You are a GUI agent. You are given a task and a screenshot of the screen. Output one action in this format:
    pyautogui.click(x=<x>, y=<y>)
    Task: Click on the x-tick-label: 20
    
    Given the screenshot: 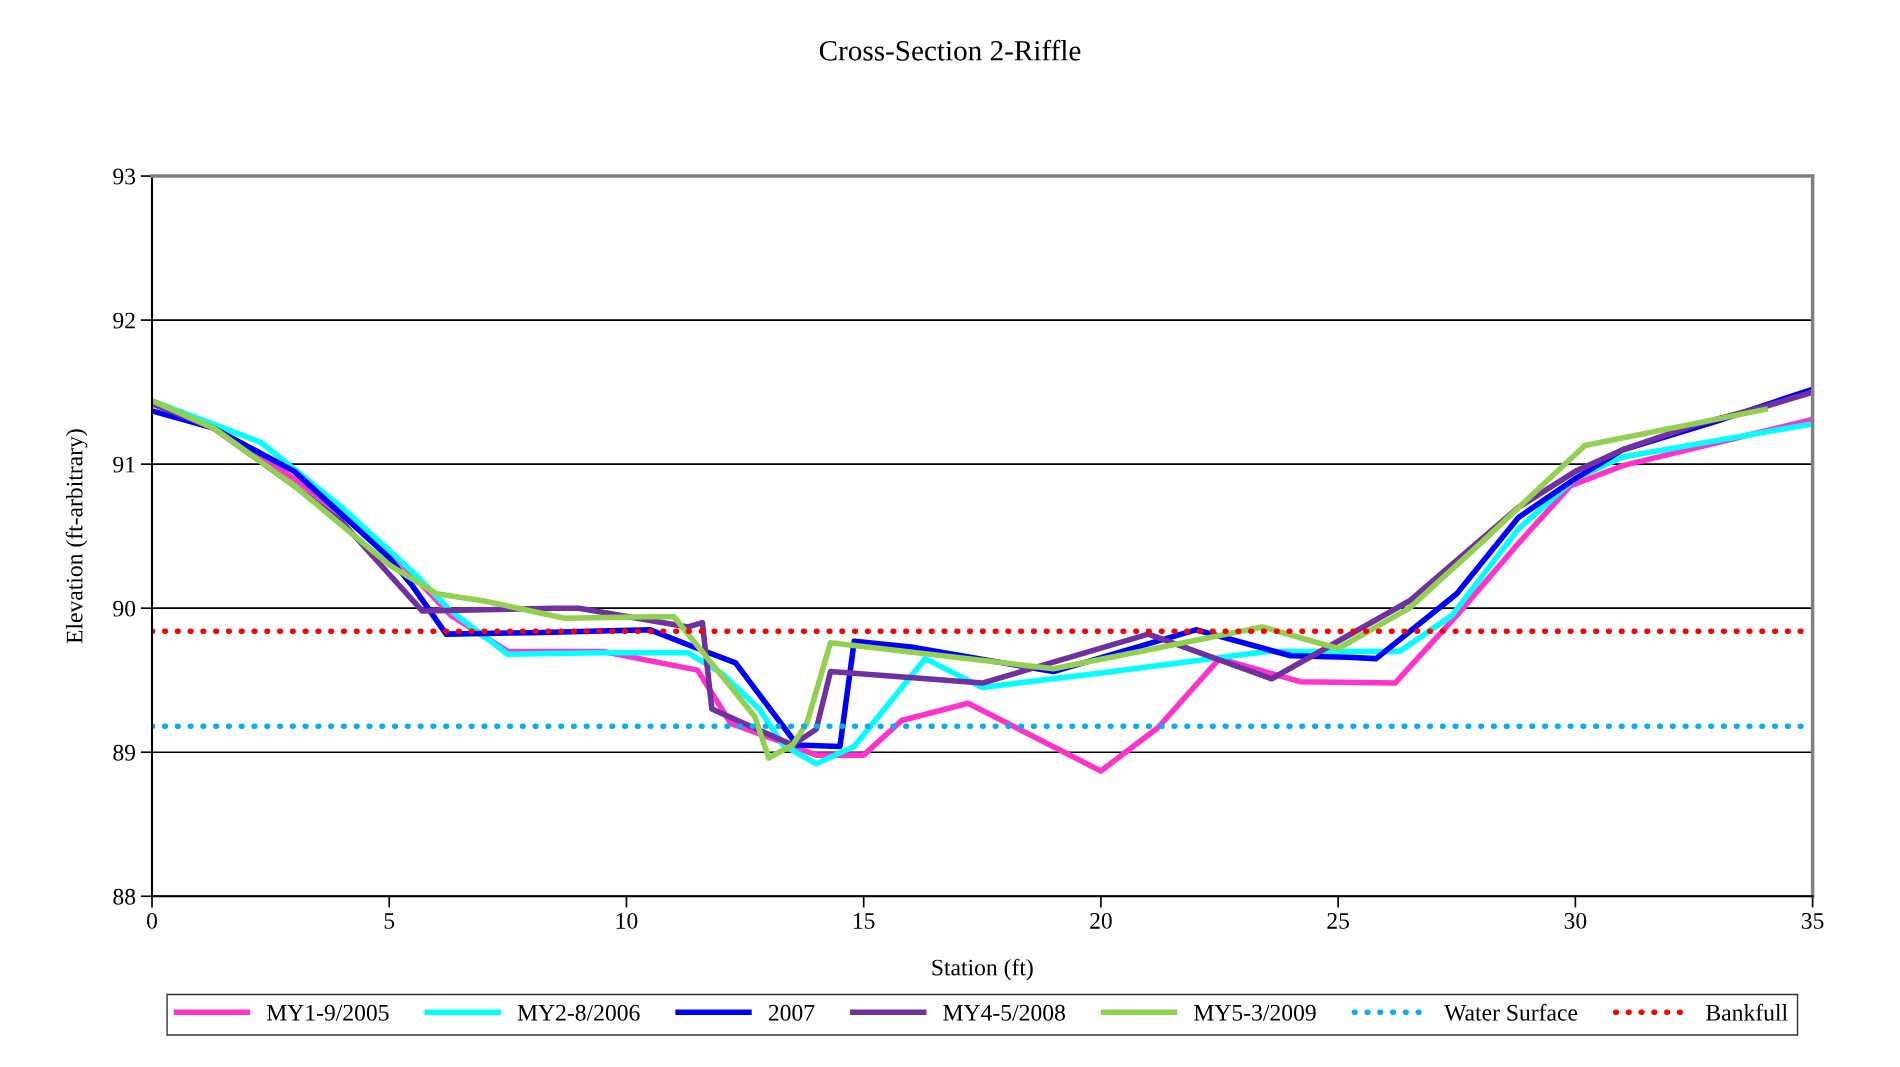 What is the action you would take?
    pyautogui.click(x=1101, y=920)
    